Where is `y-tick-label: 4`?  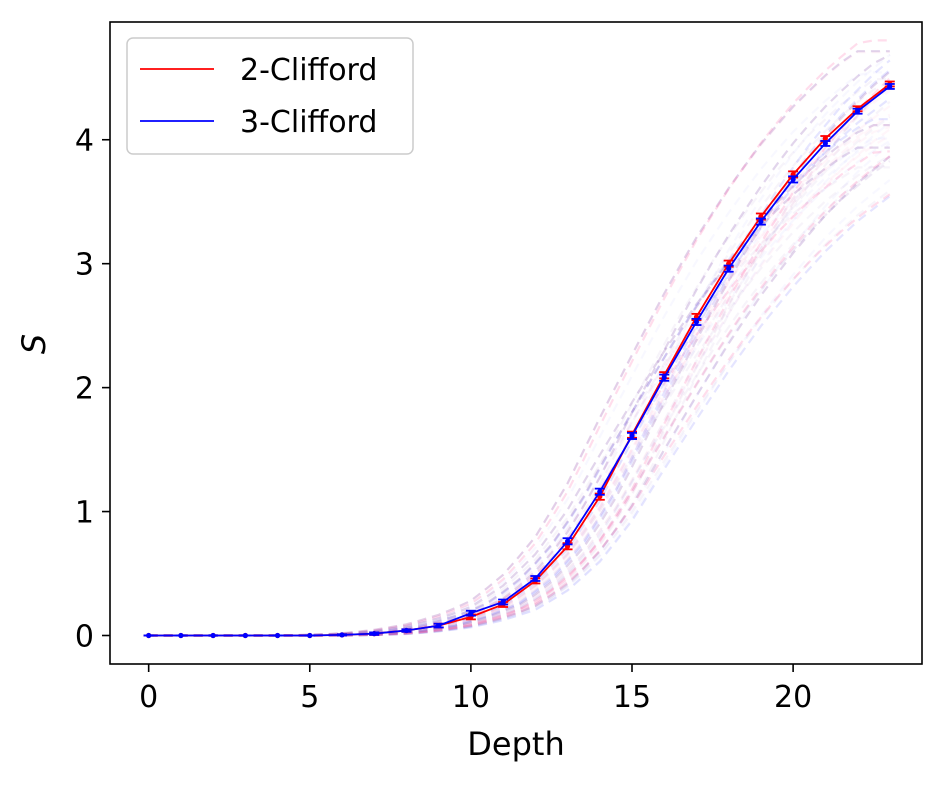 y-tick-label: 4 is located at coordinates (84, 141).